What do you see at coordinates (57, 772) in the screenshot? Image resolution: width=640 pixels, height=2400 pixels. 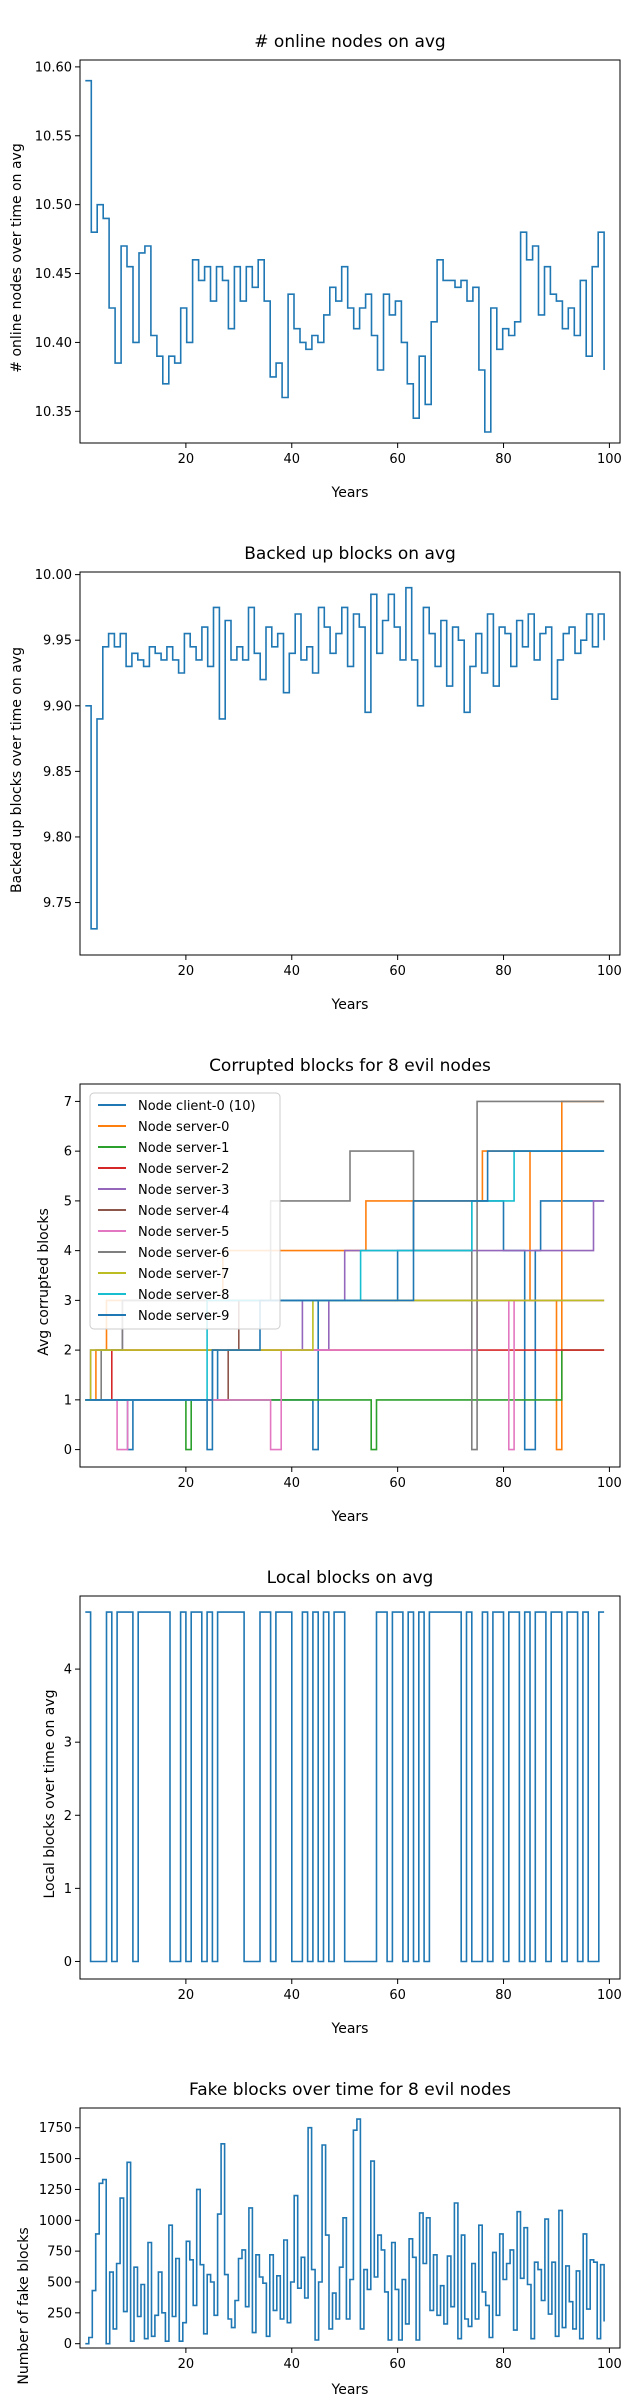 I see `y-tick-label: 9.85` at bounding box center [57, 772].